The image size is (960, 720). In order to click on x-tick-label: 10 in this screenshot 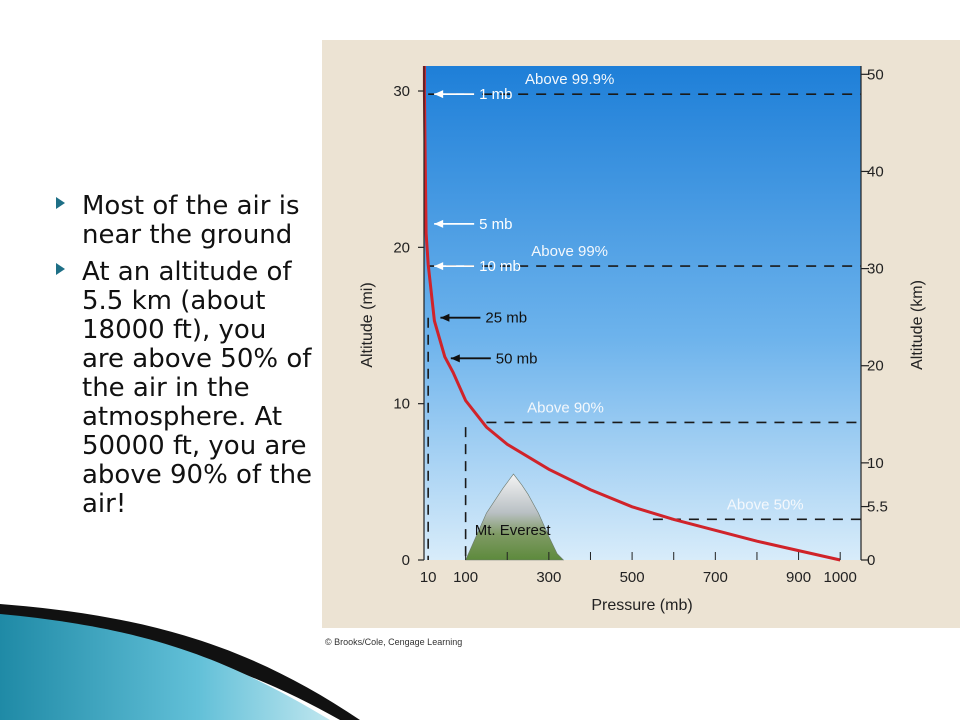, I will do `click(428, 577)`.